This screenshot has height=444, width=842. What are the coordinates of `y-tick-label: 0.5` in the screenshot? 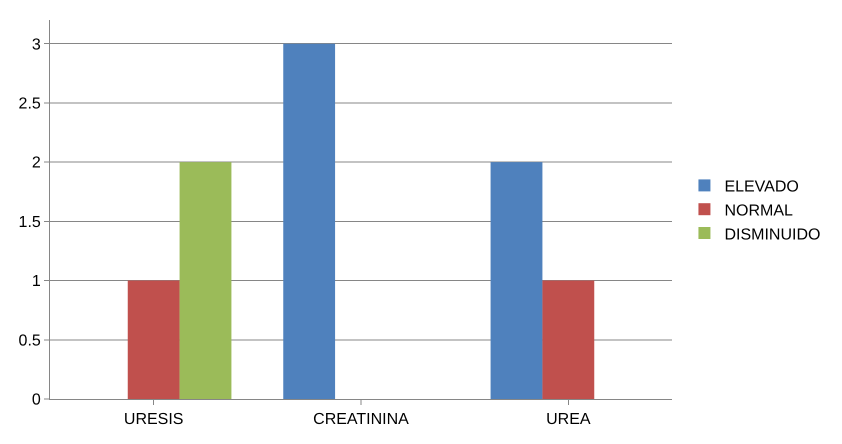 It's located at (29, 341).